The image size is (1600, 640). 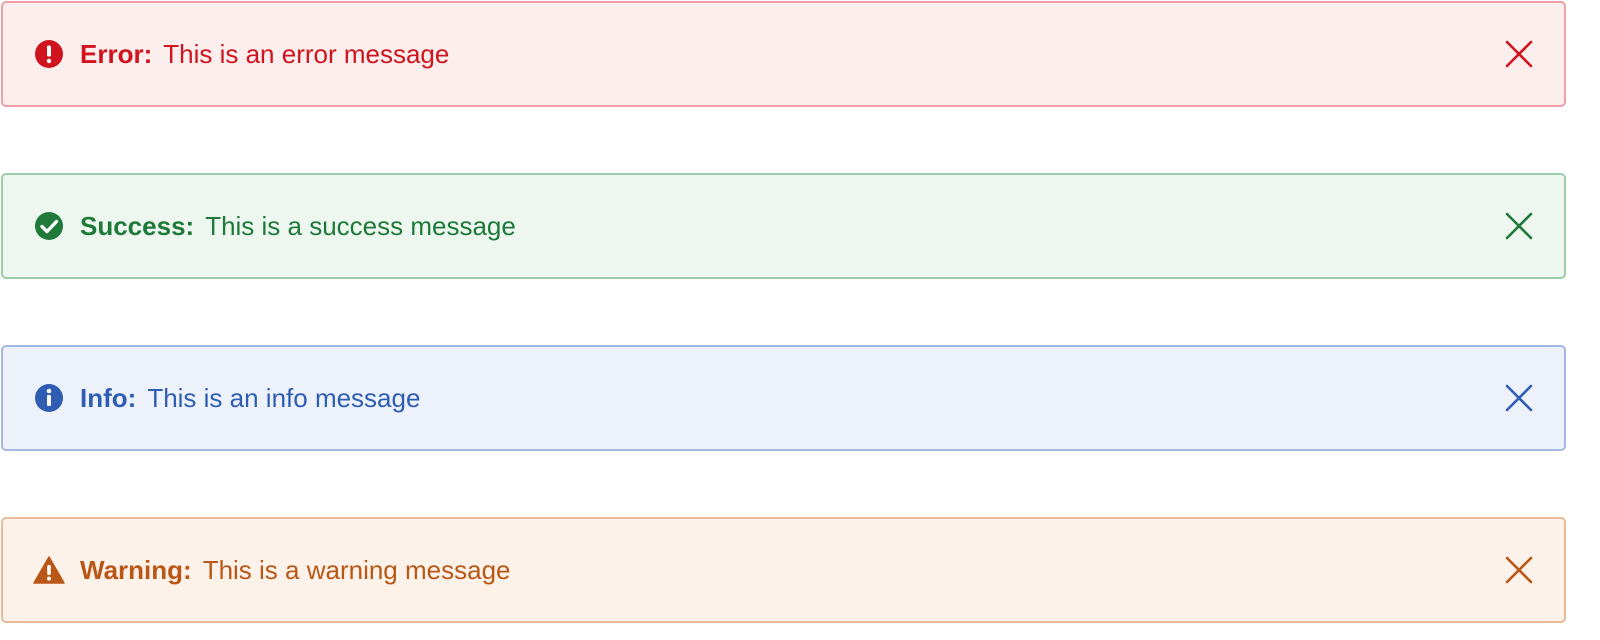 What do you see at coordinates (137, 225) in the screenshot?
I see `alert-title: Success:` at bounding box center [137, 225].